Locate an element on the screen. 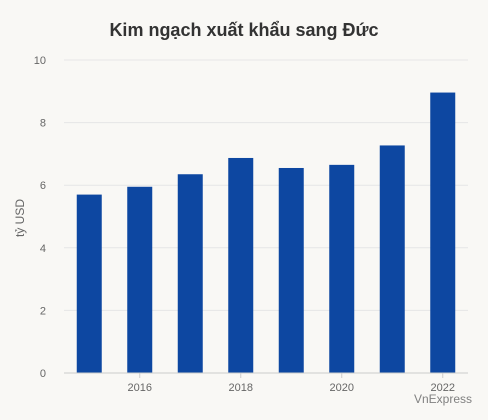 The image size is (488, 420). y-tick-label: 2 is located at coordinates (43, 311).